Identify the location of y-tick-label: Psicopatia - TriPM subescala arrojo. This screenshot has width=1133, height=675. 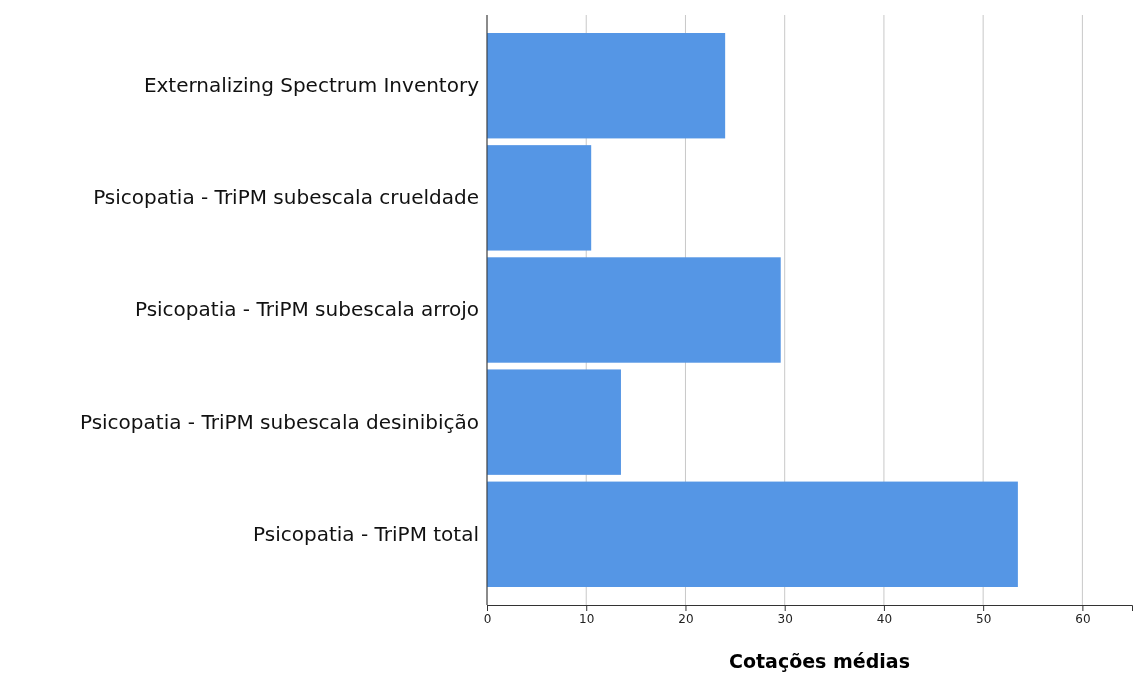
(306, 309).